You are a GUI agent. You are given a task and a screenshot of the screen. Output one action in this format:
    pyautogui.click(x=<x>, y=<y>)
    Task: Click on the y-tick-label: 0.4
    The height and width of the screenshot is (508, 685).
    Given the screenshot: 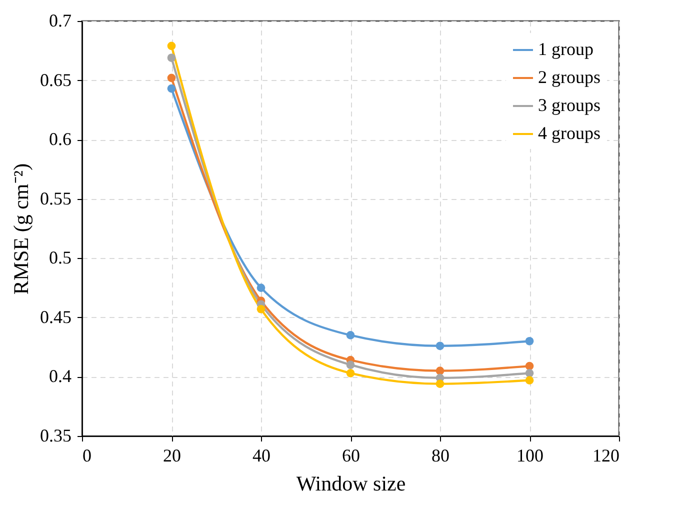 What is the action you would take?
    pyautogui.click(x=60, y=376)
    